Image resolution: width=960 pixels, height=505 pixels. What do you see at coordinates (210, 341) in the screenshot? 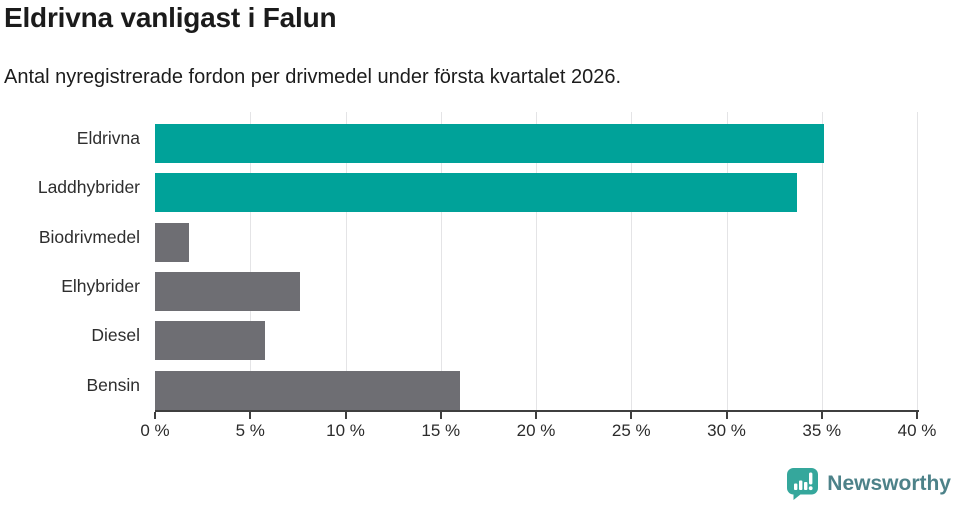
I see `bar-diesel` at bounding box center [210, 341].